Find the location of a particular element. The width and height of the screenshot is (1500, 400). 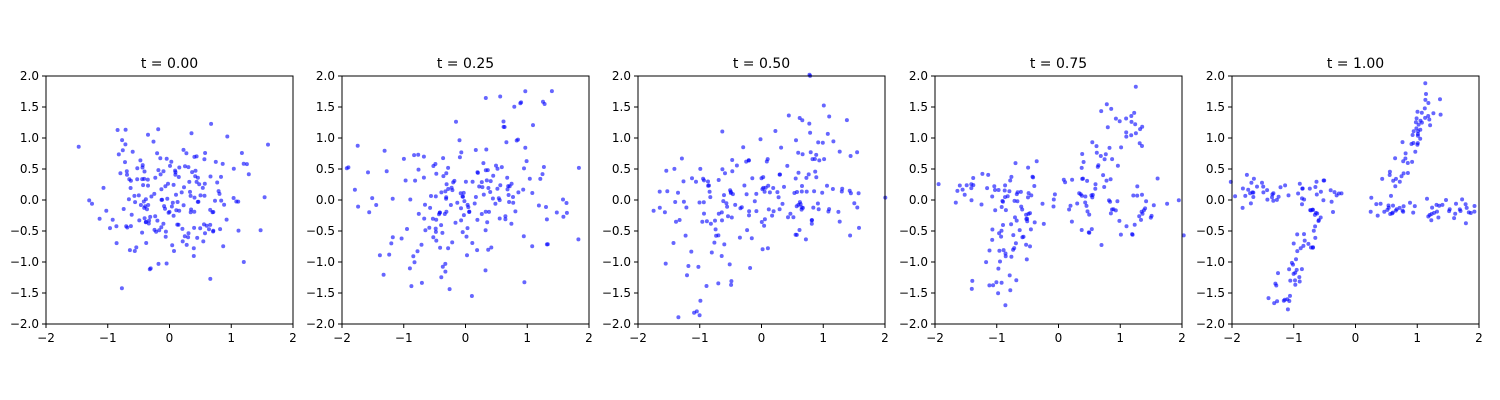

x-tick-label: 2 is located at coordinates (293, 338).